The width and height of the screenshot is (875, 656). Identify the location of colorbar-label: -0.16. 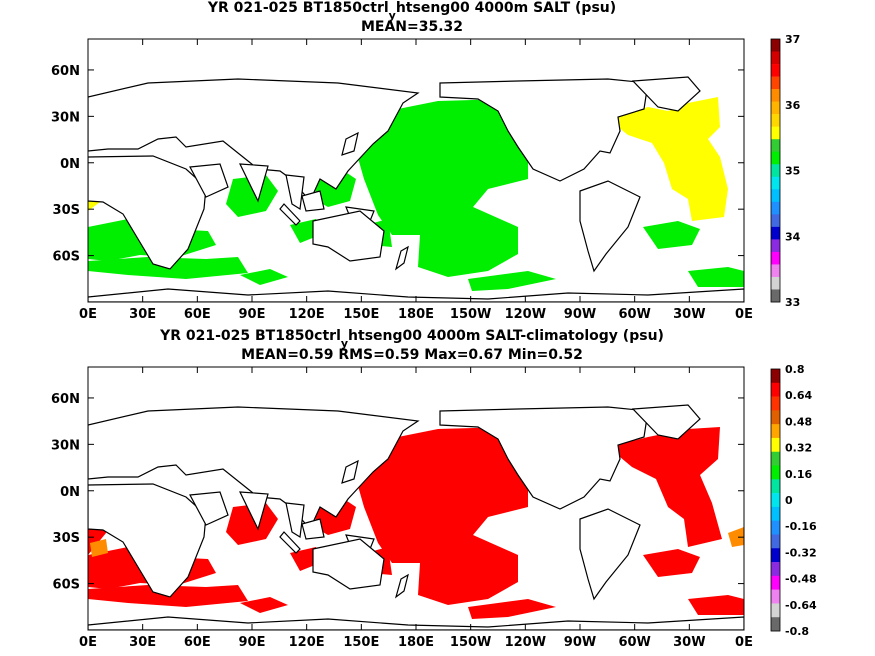
(801, 526).